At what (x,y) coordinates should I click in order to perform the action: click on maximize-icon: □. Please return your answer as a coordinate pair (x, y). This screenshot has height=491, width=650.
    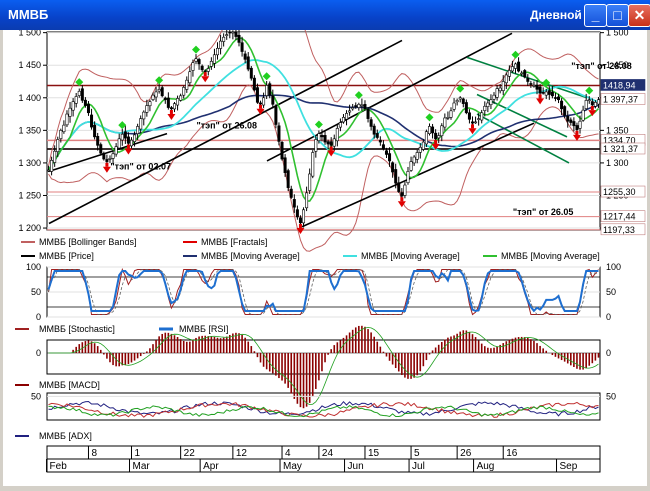
    Looking at the image, I should click on (617, 15).